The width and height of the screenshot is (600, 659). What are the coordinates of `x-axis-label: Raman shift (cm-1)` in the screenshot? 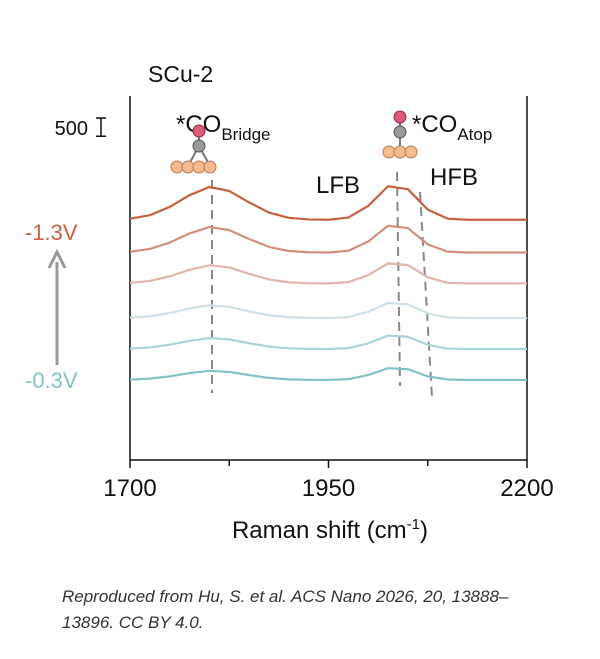 It's located at (330, 530).